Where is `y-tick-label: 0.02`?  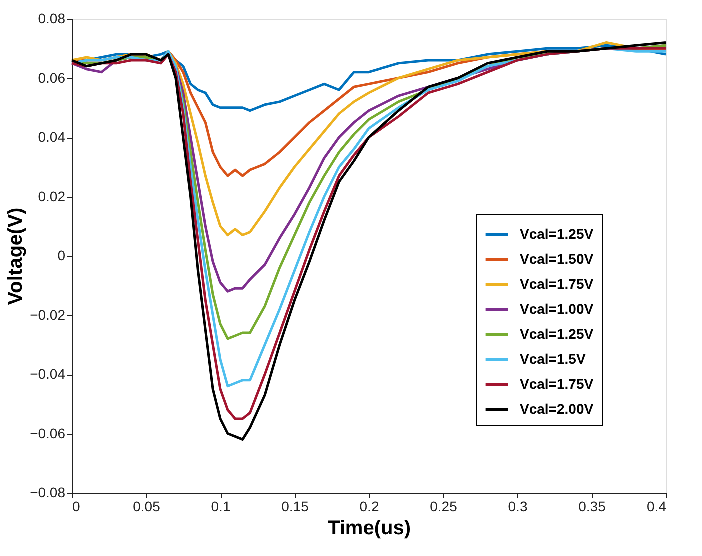 y-tick-label: 0.02 is located at coordinates (52, 196).